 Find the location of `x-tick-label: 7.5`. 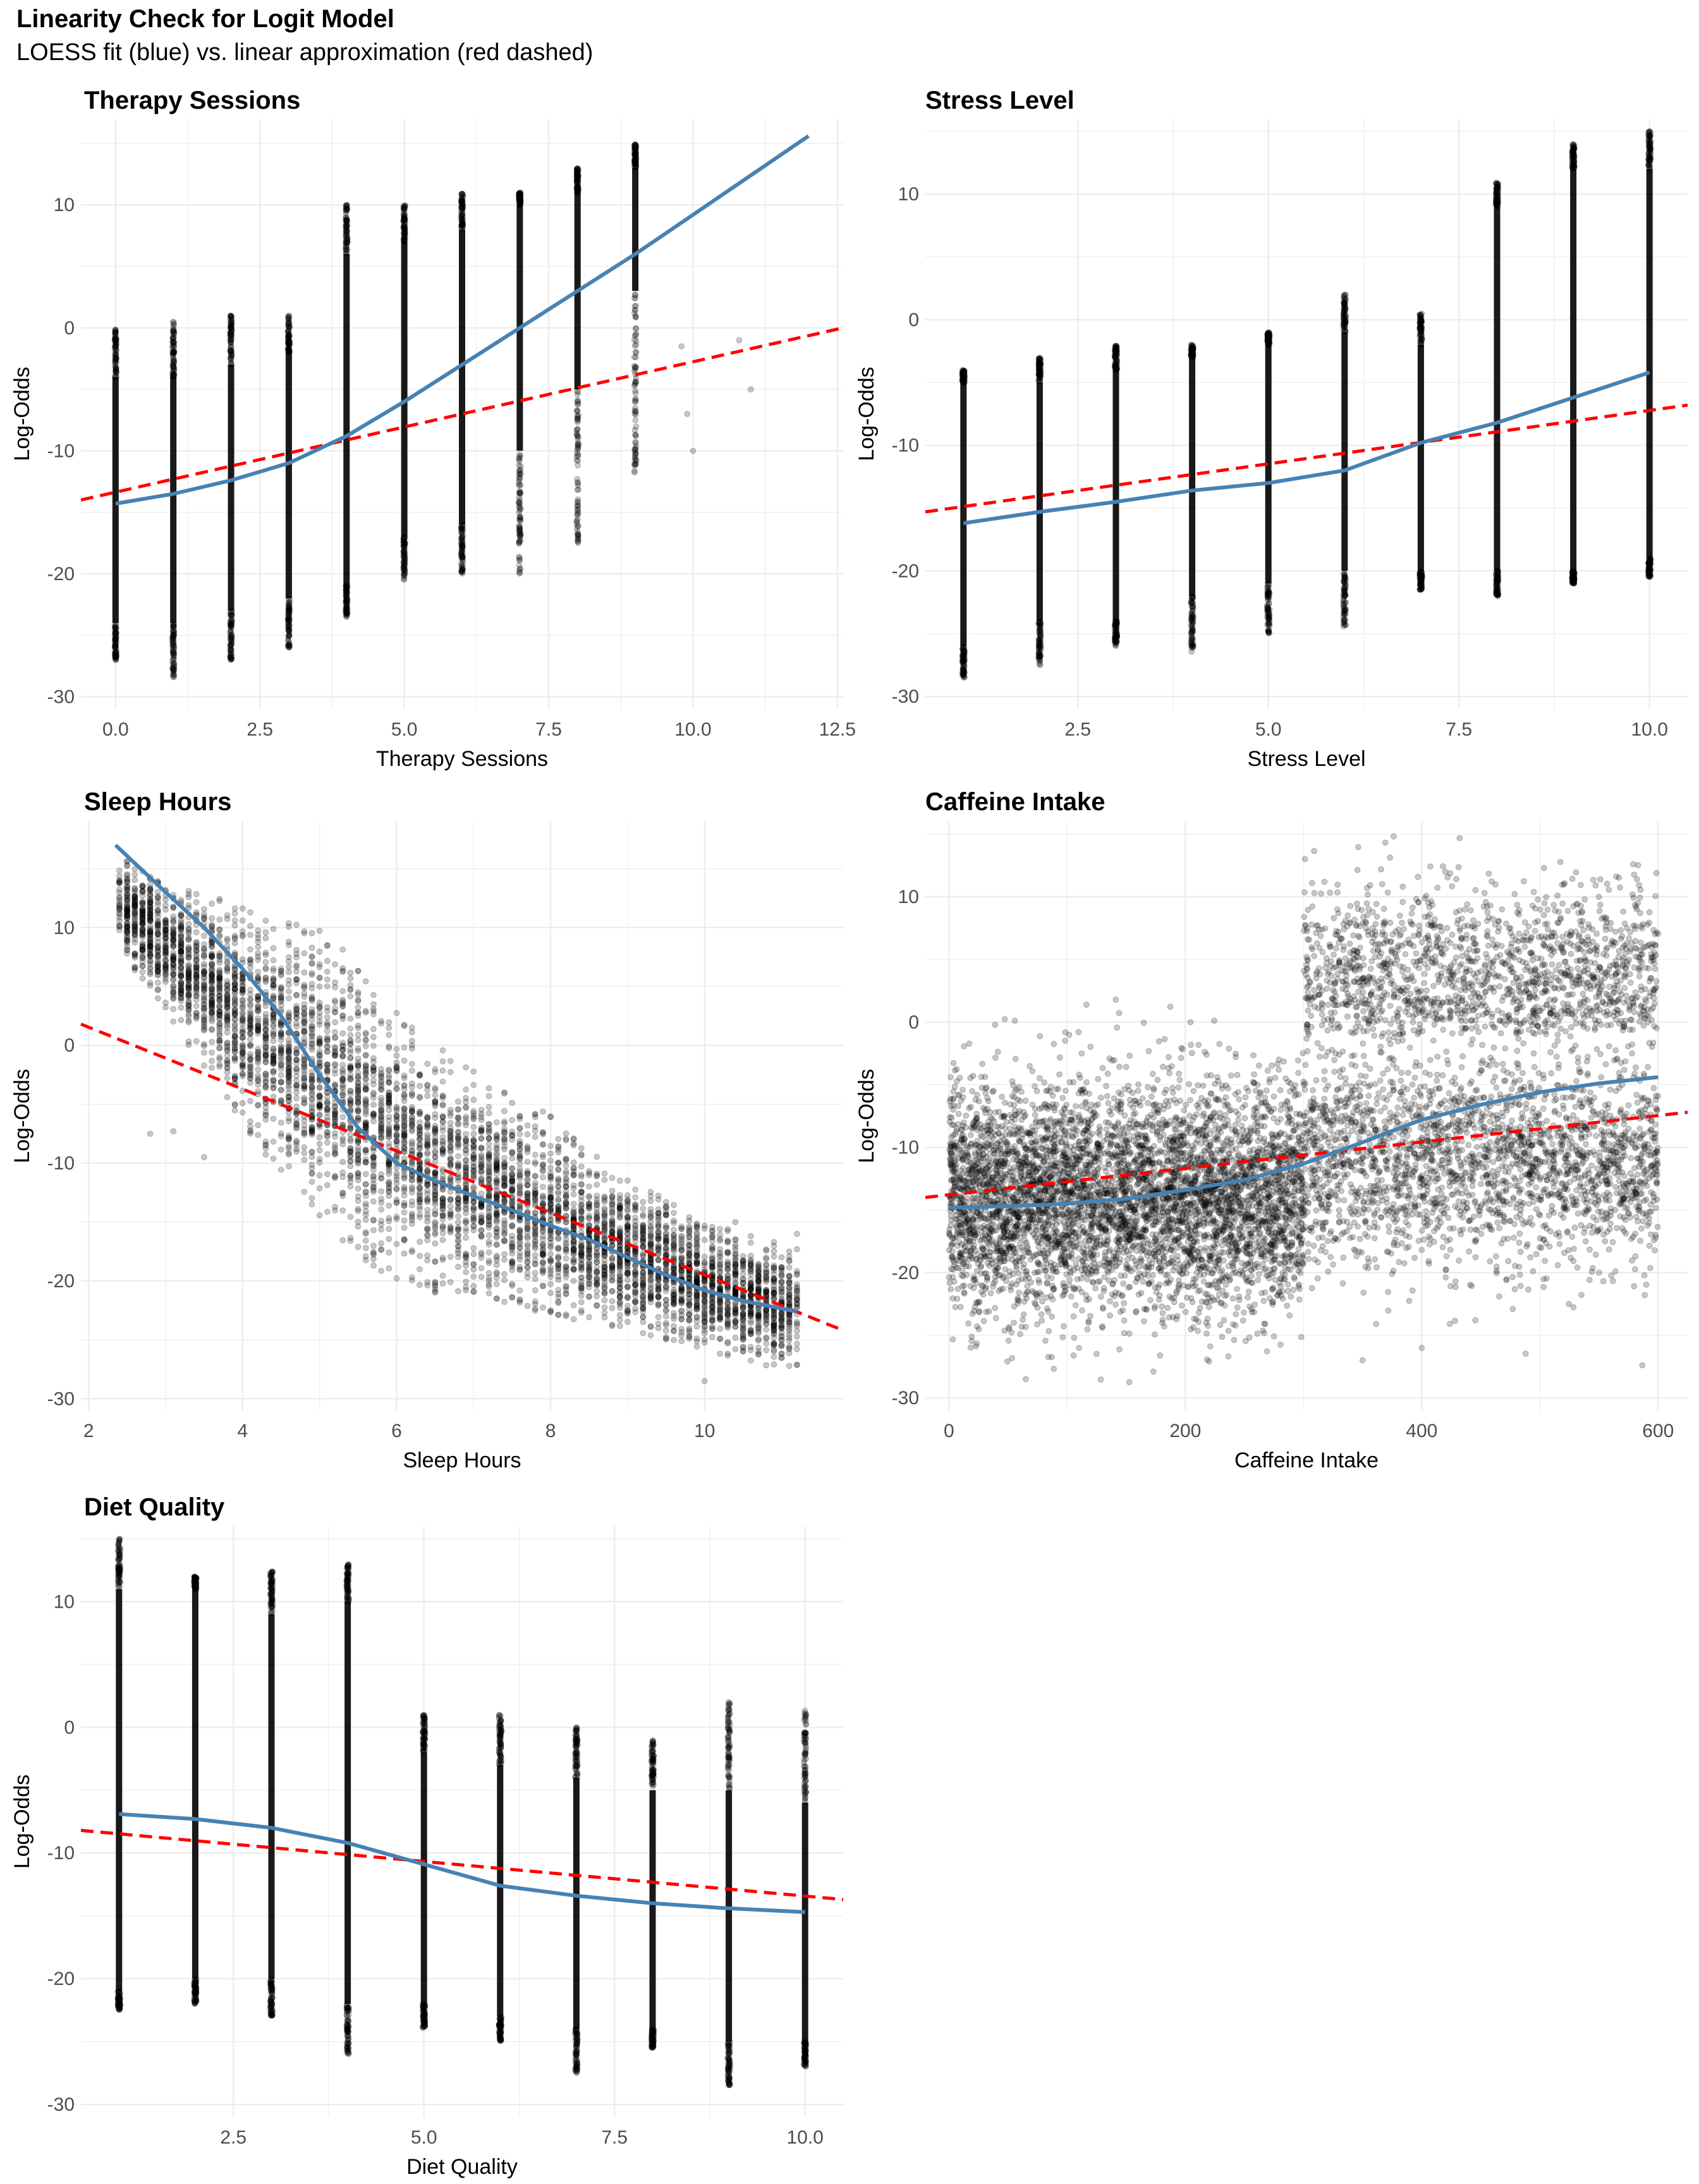

x-tick-label: 7.5 is located at coordinates (1459, 729).